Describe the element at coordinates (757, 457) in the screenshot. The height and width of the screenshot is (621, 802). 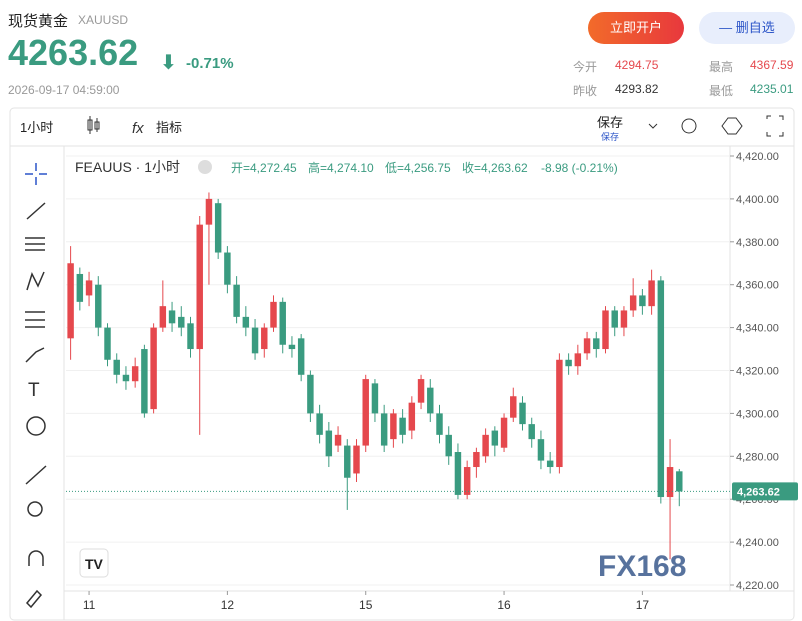
I see `y-tick-label: 4,280.00` at that location.